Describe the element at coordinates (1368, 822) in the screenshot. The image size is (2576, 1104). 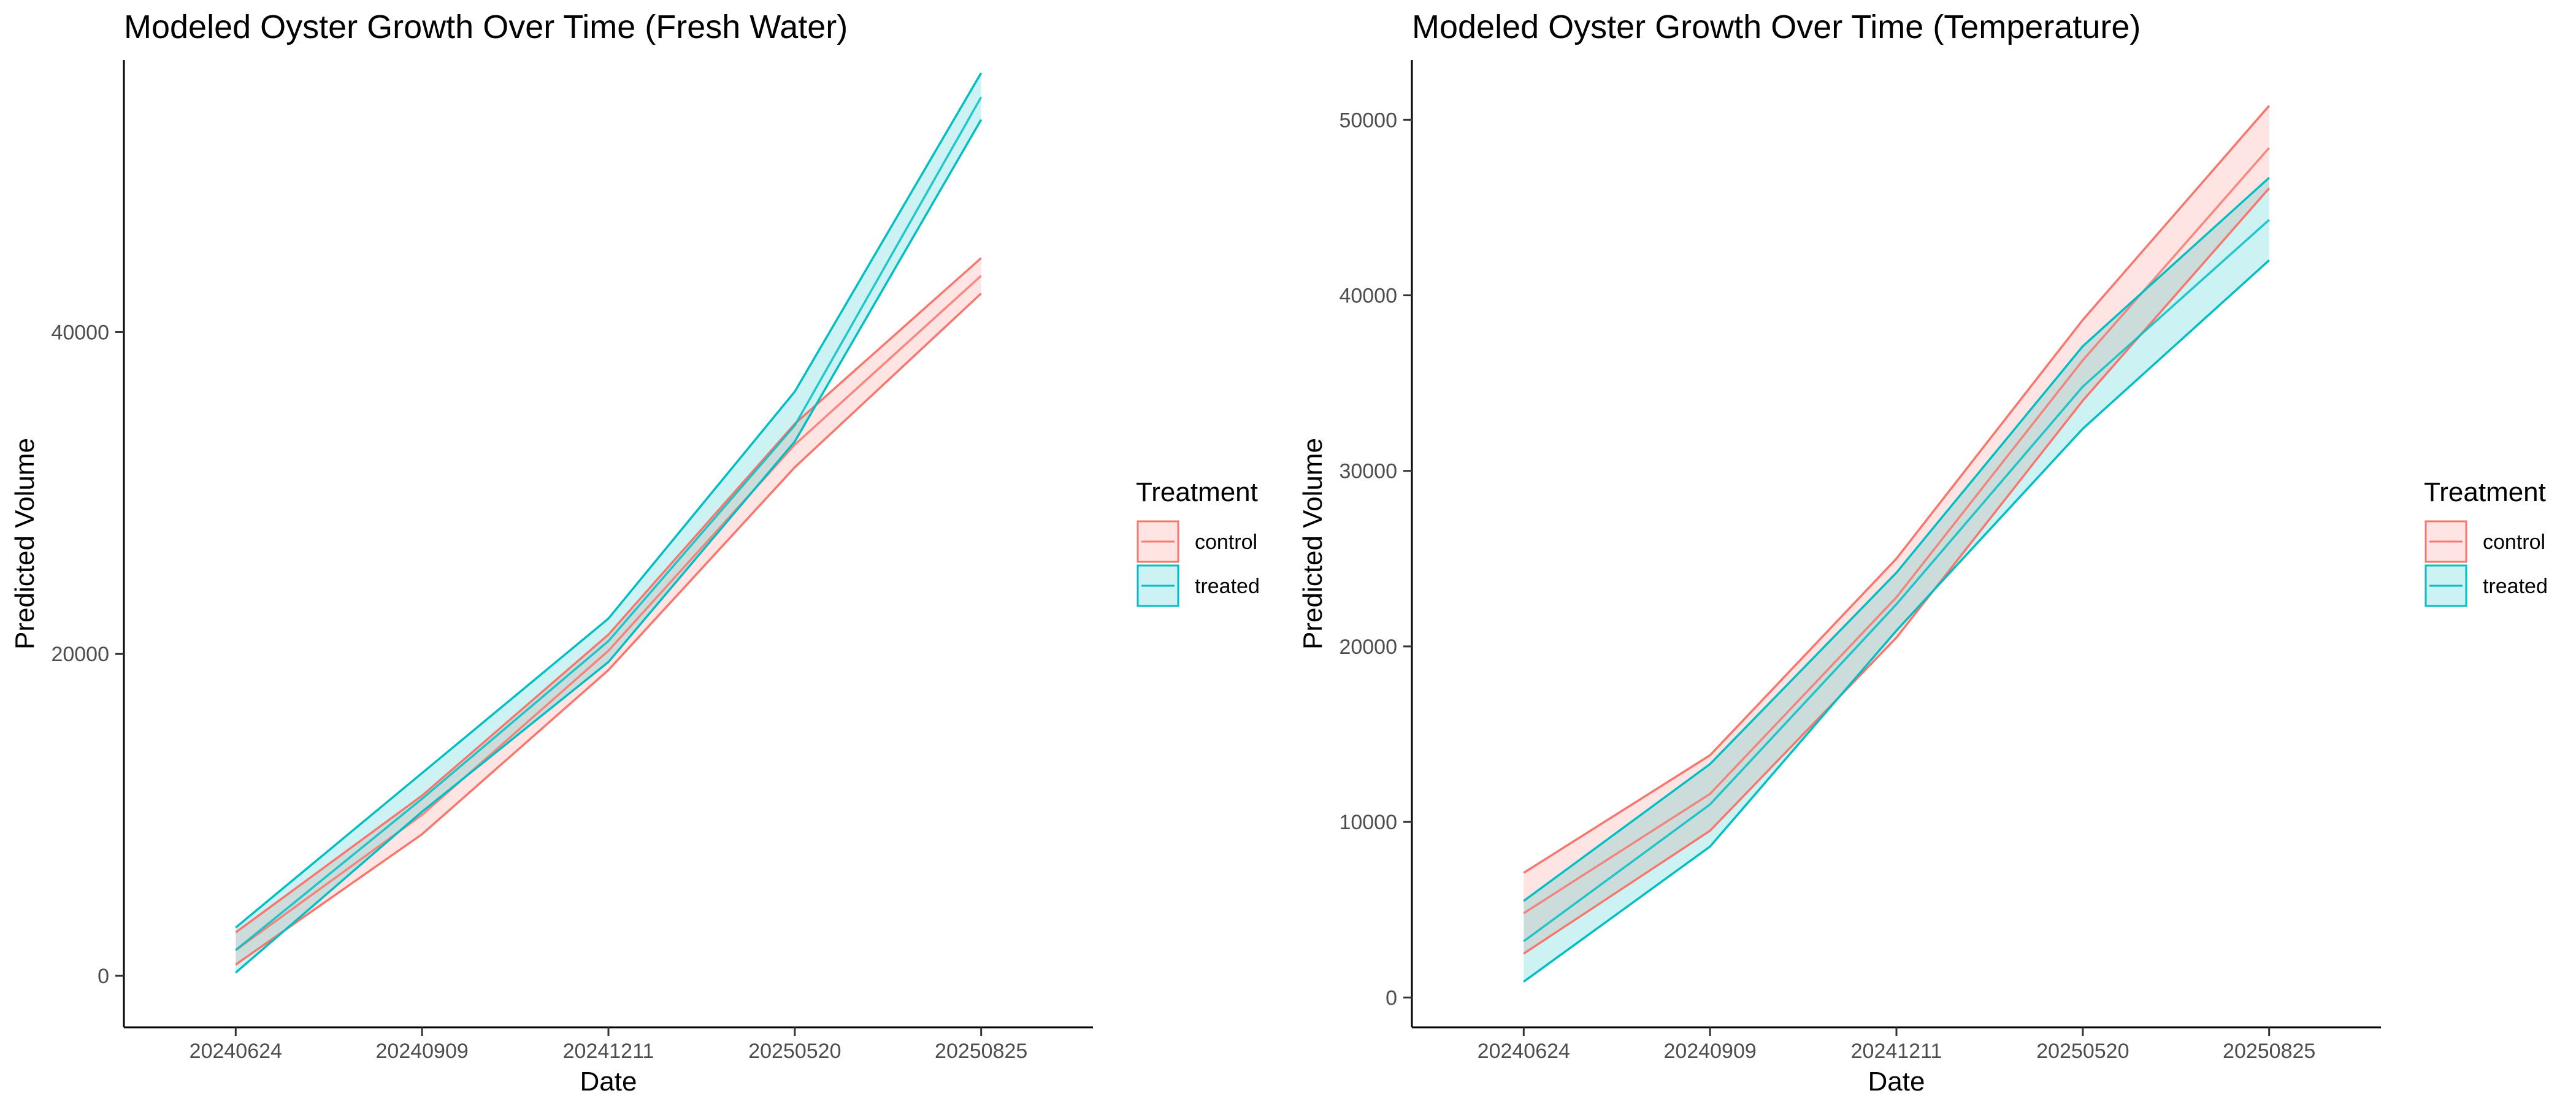
I see `y-tick-label: 10000` at that location.